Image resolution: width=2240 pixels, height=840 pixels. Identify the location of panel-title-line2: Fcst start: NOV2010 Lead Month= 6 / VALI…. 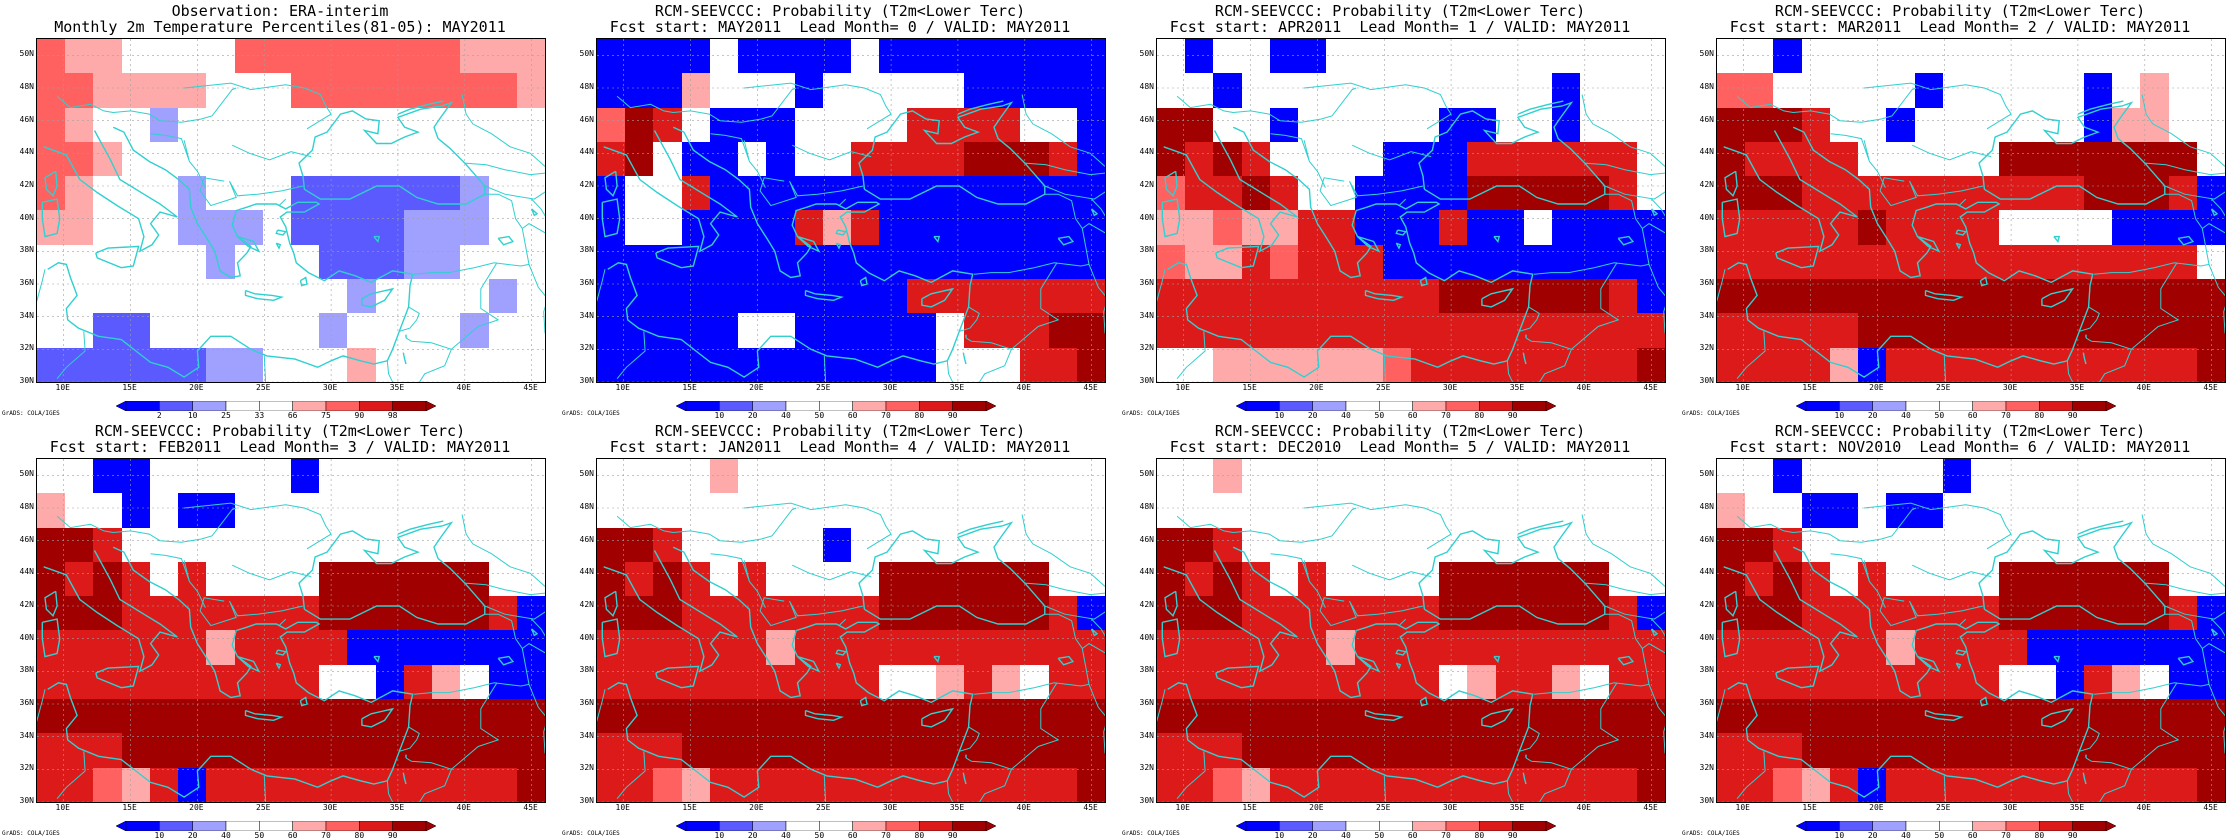
(1960, 447).